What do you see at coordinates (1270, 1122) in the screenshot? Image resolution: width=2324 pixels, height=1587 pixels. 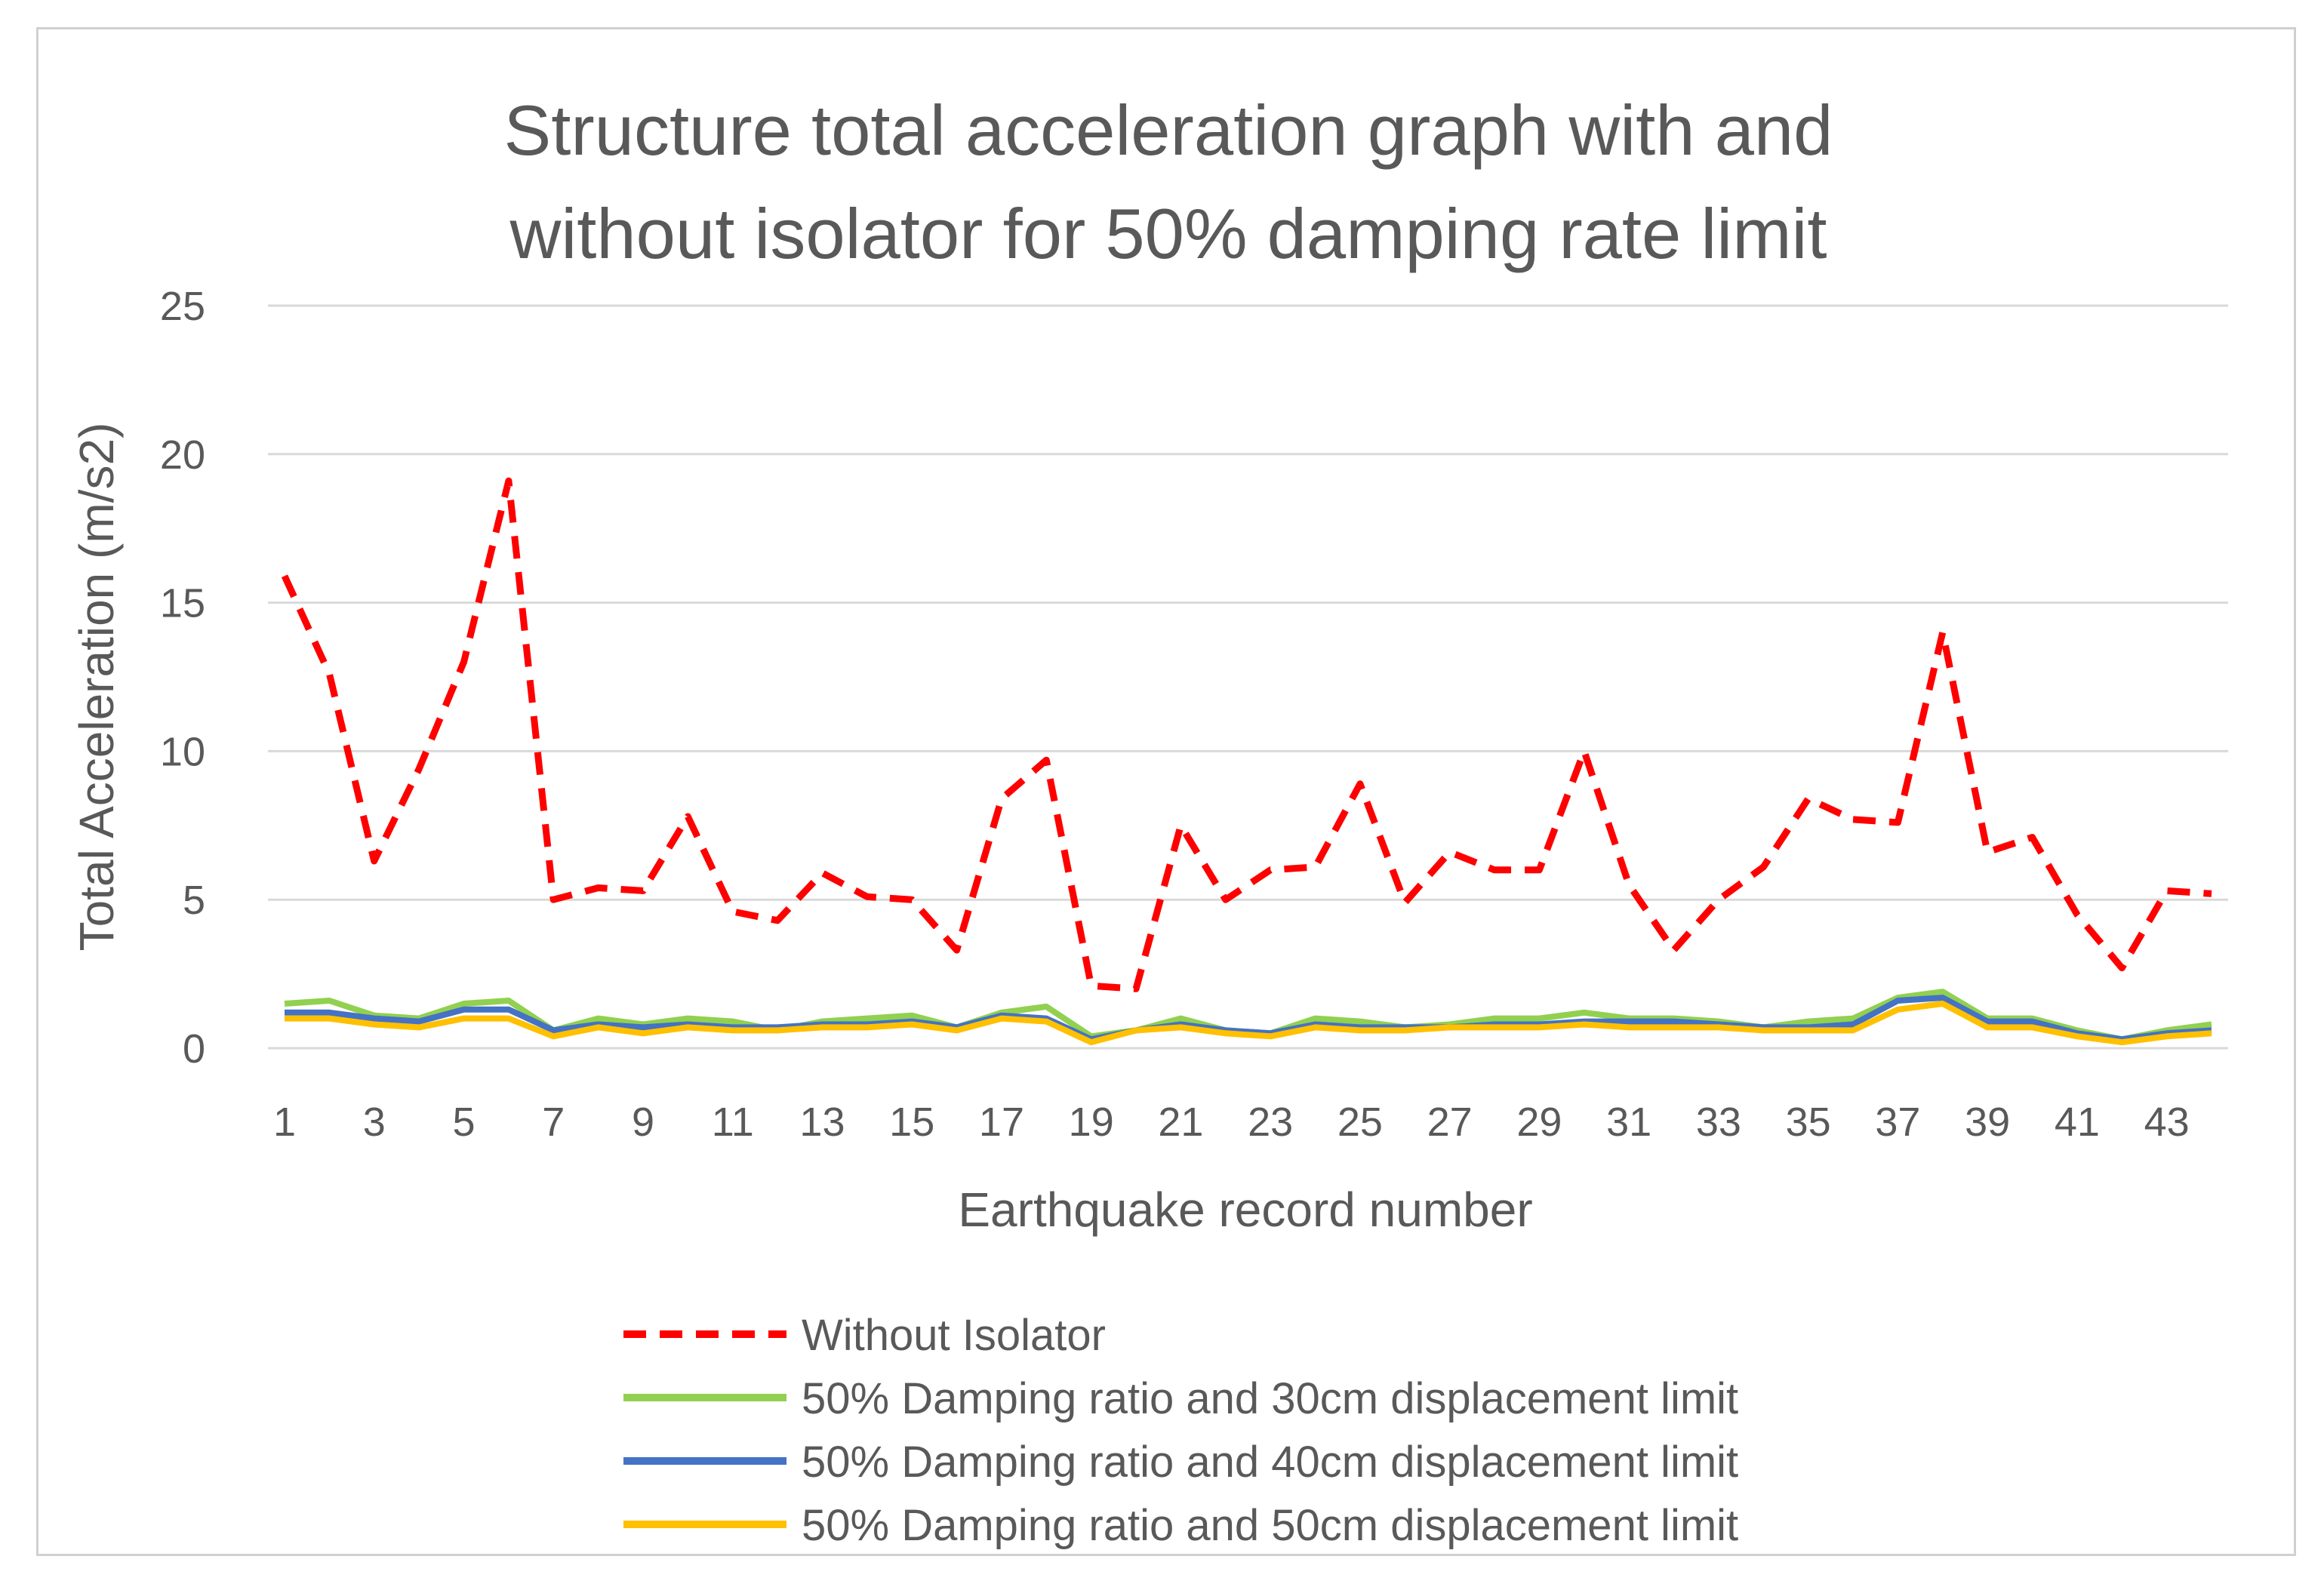 I see `x-tick-label: 23` at bounding box center [1270, 1122].